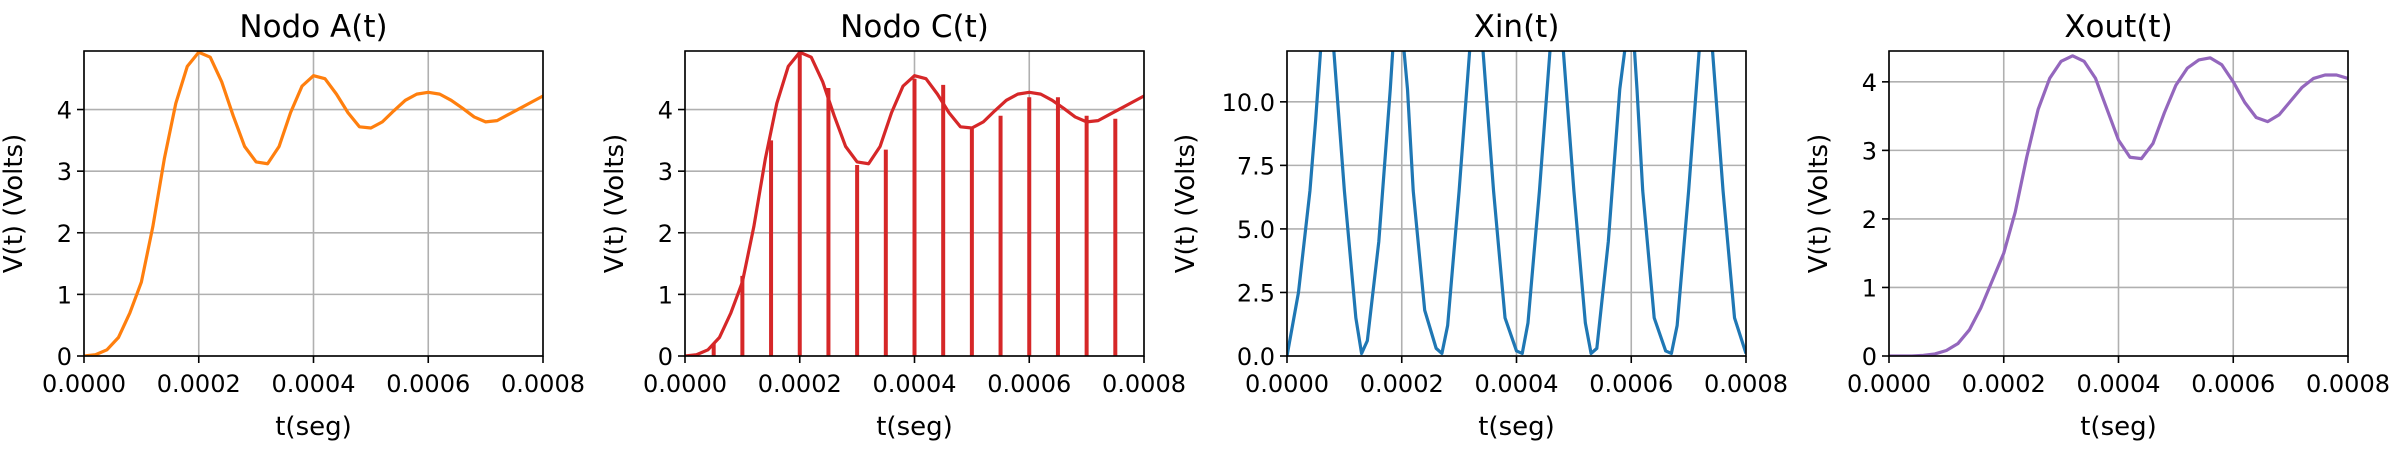 The width and height of the screenshot is (2400, 450). Describe the element at coordinates (1248, 103) in the screenshot. I see `y-tick-label: 10.0` at that location.